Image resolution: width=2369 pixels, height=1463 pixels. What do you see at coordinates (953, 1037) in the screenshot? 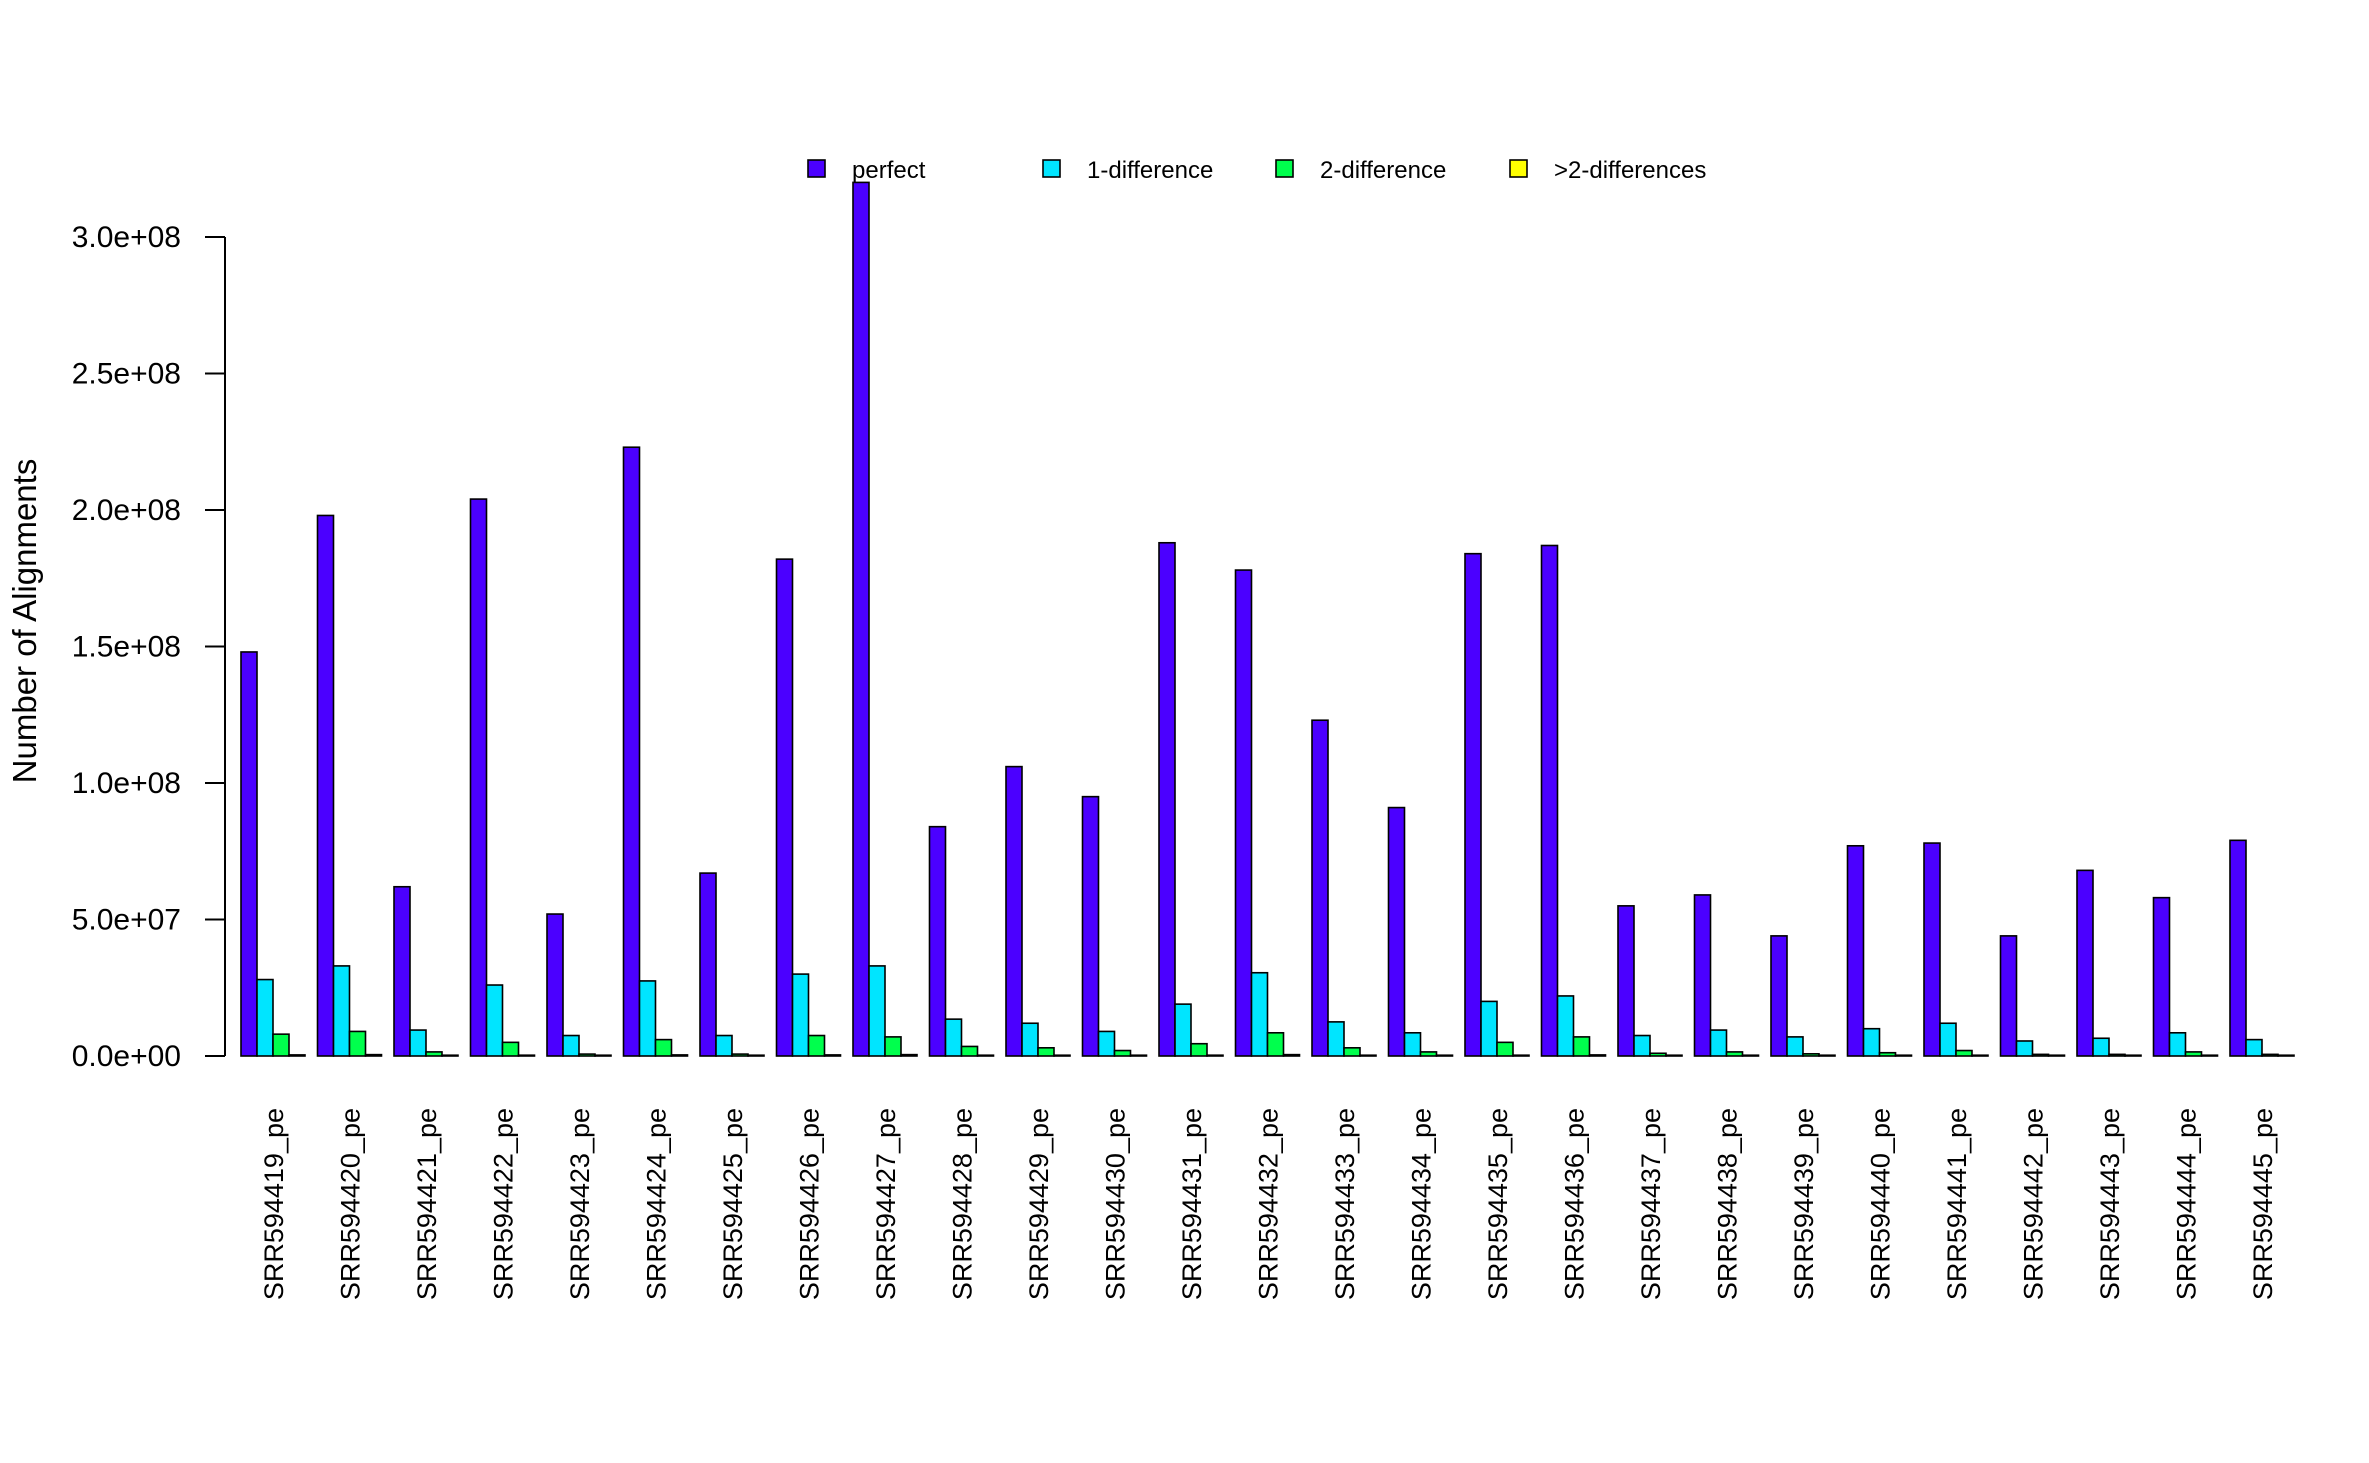
I see `bar-1-difference-srr594428_pe` at bounding box center [953, 1037].